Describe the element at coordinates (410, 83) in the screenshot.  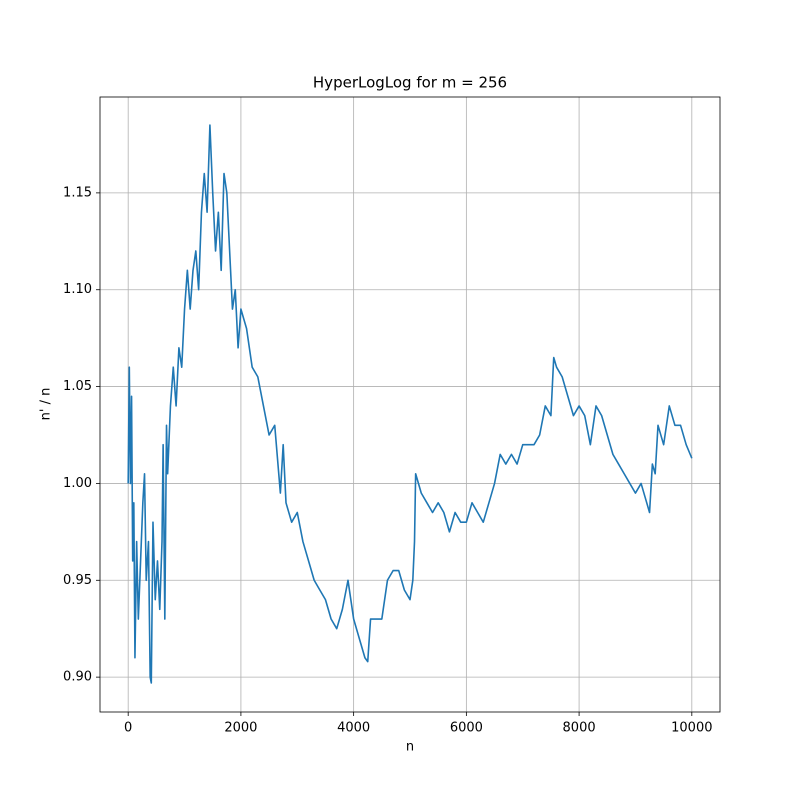
I see `chart-title: HyperLogLog for m = 256` at that location.